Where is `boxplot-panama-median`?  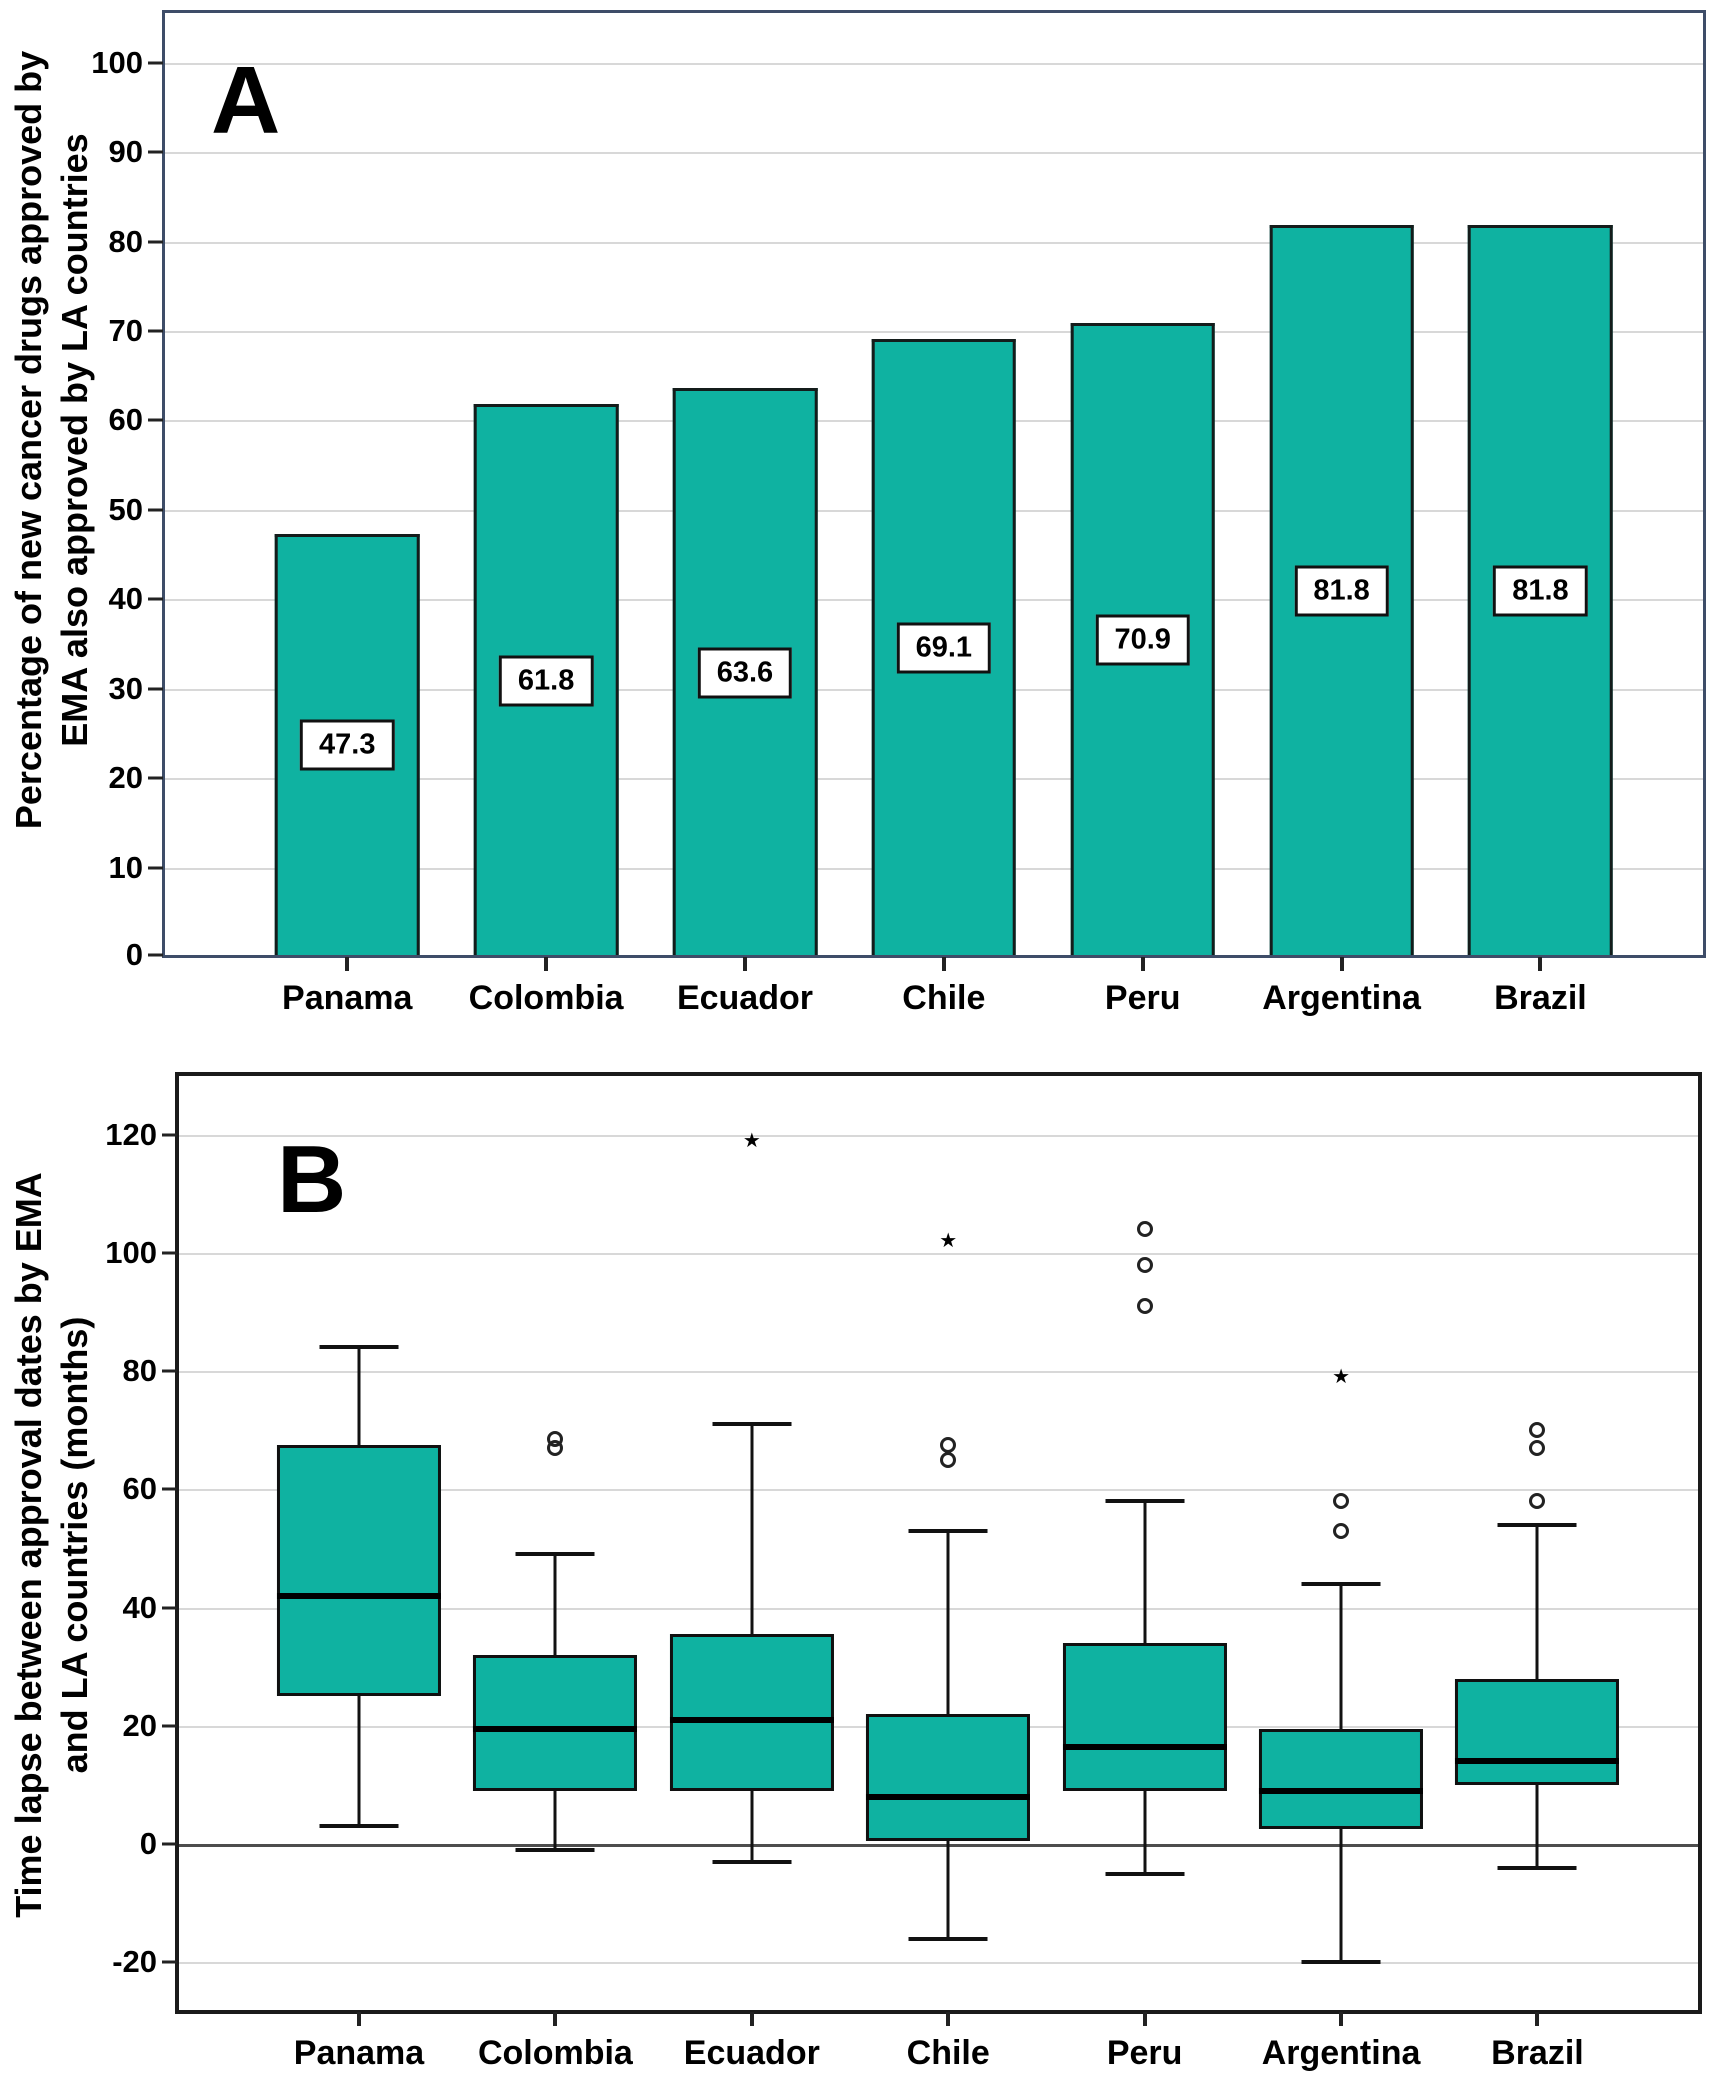 boxplot-panama-median is located at coordinates (359, 1595).